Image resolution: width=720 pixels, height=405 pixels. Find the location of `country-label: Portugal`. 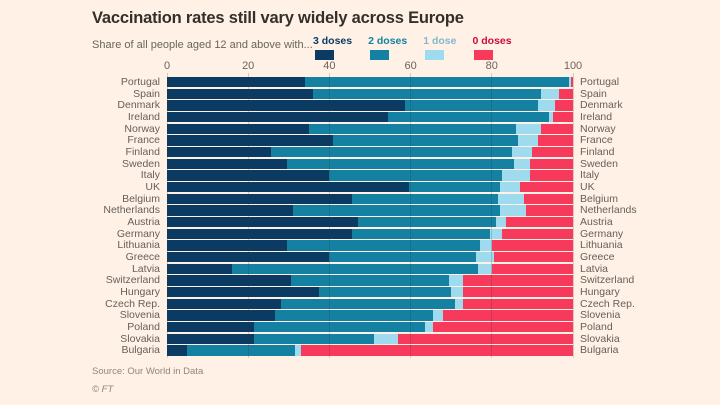

country-label: Portugal is located at coordinates (600, 82).